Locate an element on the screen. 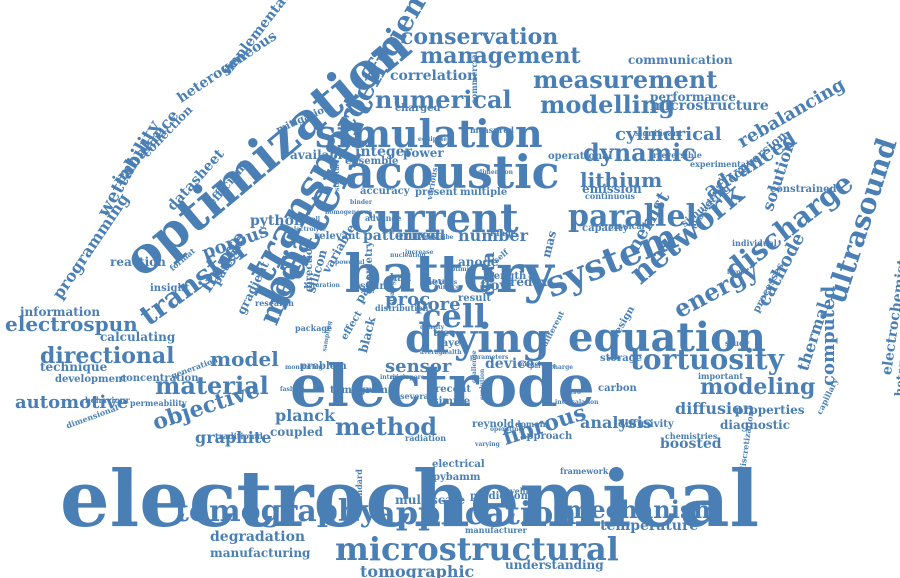  cloud-word: mixed is located at coordinates (422, 236).